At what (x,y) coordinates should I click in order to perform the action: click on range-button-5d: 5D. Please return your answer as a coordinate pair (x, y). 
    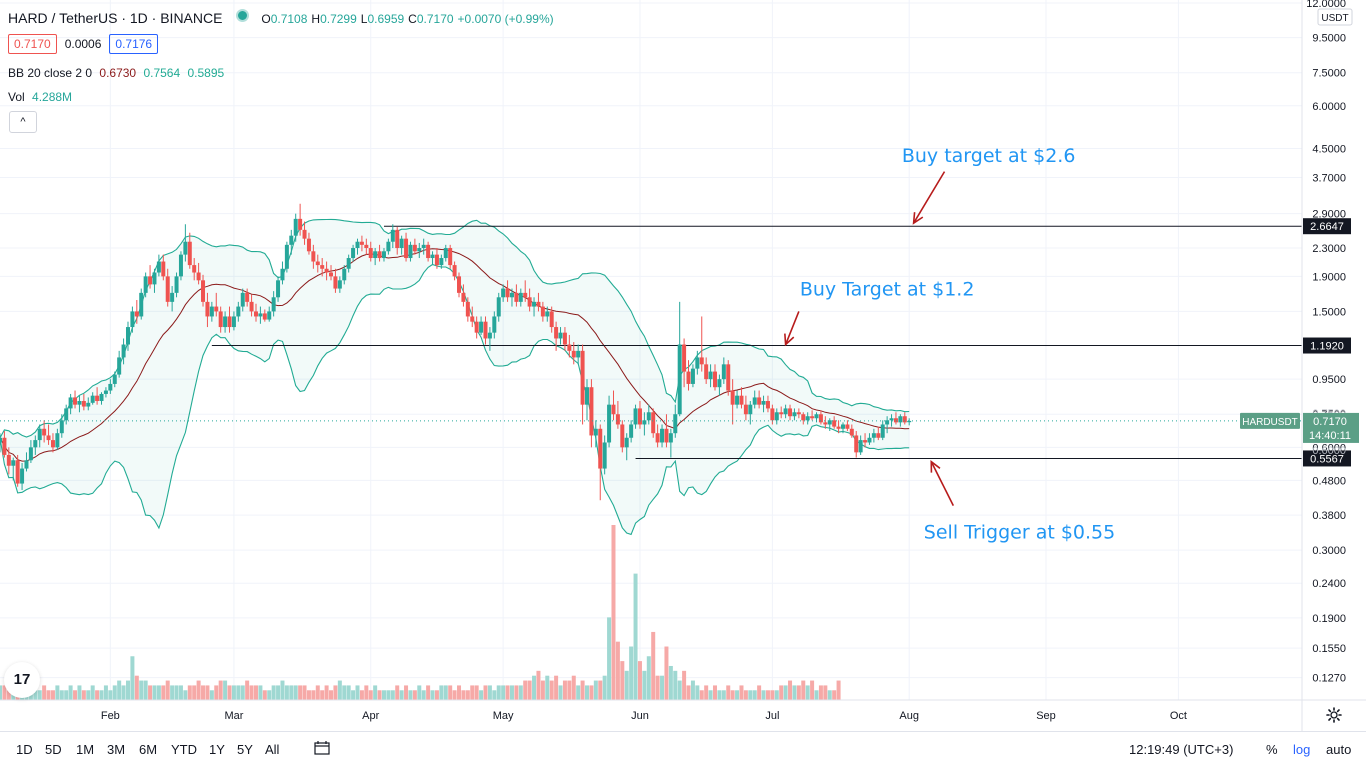
    Looking at the image, I should click on (53, 749).